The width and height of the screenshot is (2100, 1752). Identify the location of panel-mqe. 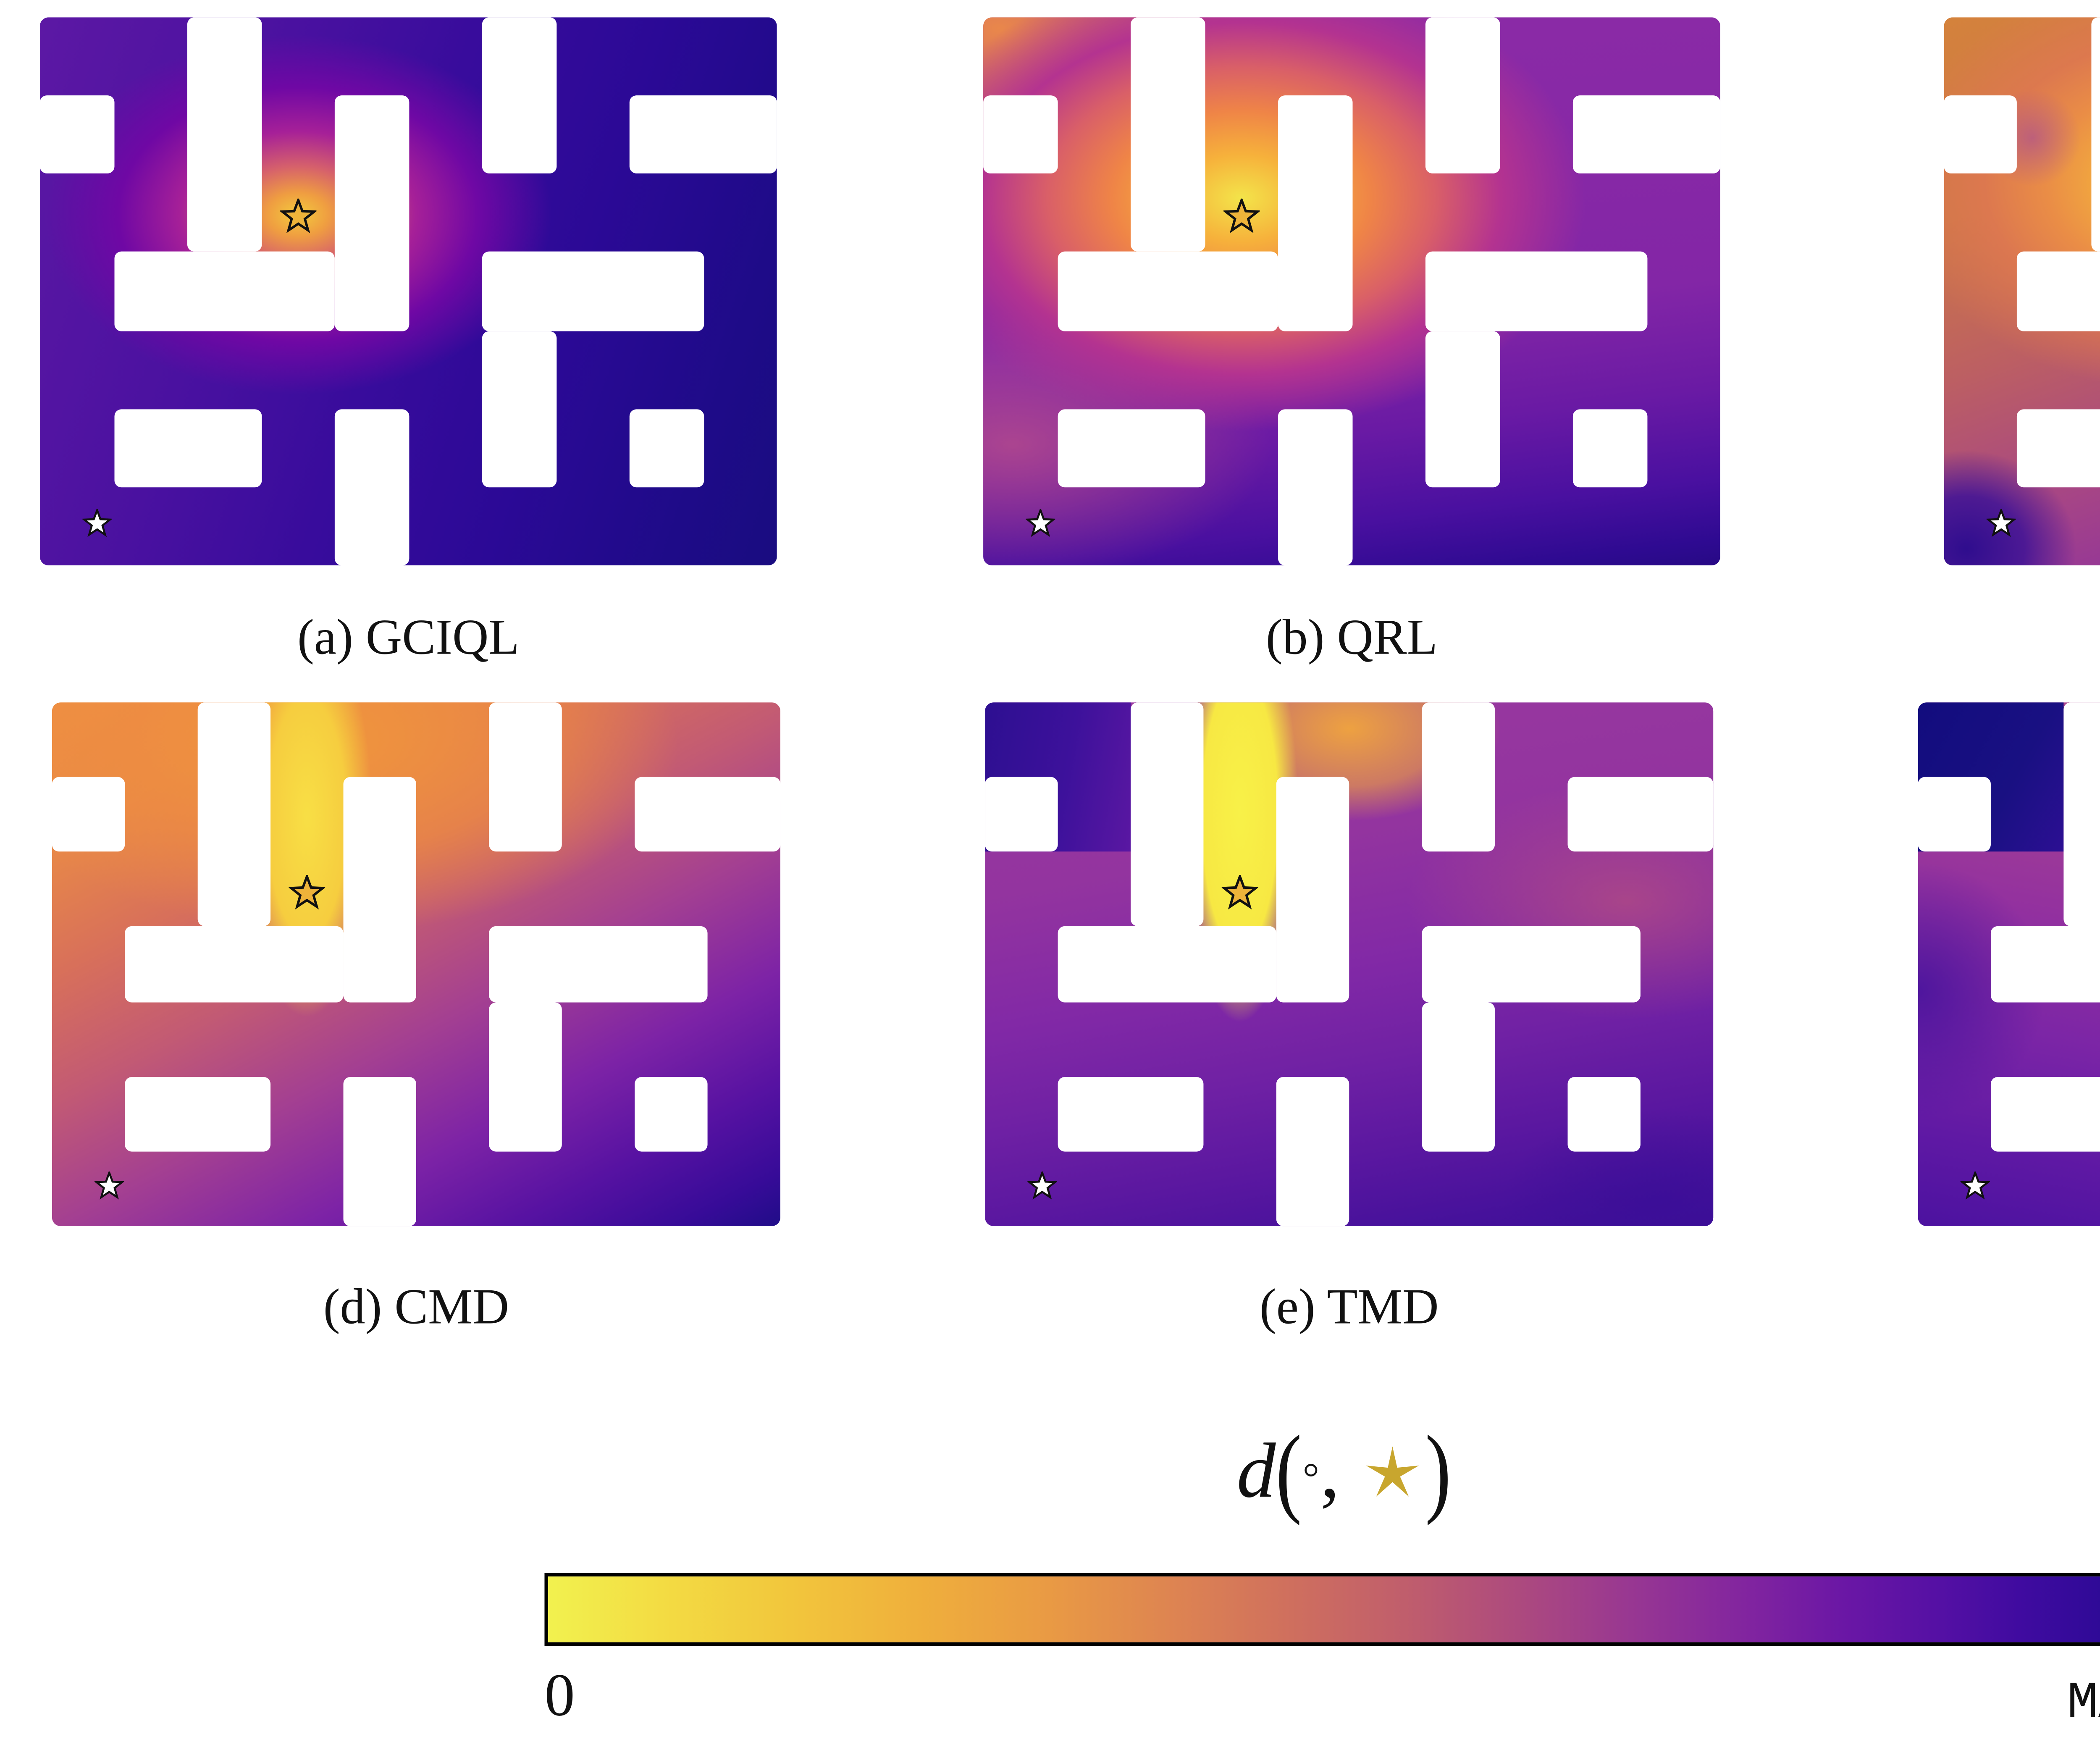
(2009, 964).